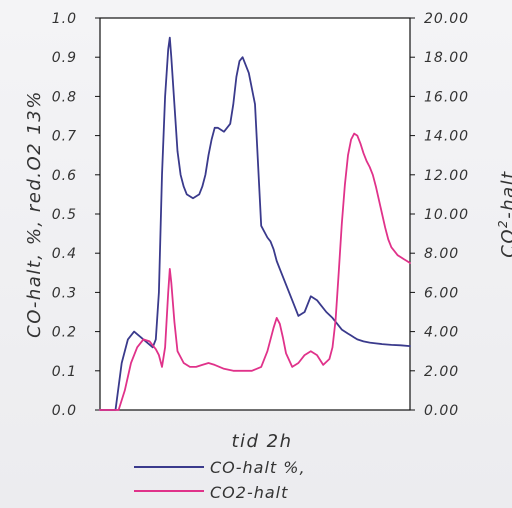 Image resolution: width=512 pixels, height=508 pixels. Describe the element at coordinates (64, 333) in the screenshot. I see `left-tick-label: 0.2` at that location.